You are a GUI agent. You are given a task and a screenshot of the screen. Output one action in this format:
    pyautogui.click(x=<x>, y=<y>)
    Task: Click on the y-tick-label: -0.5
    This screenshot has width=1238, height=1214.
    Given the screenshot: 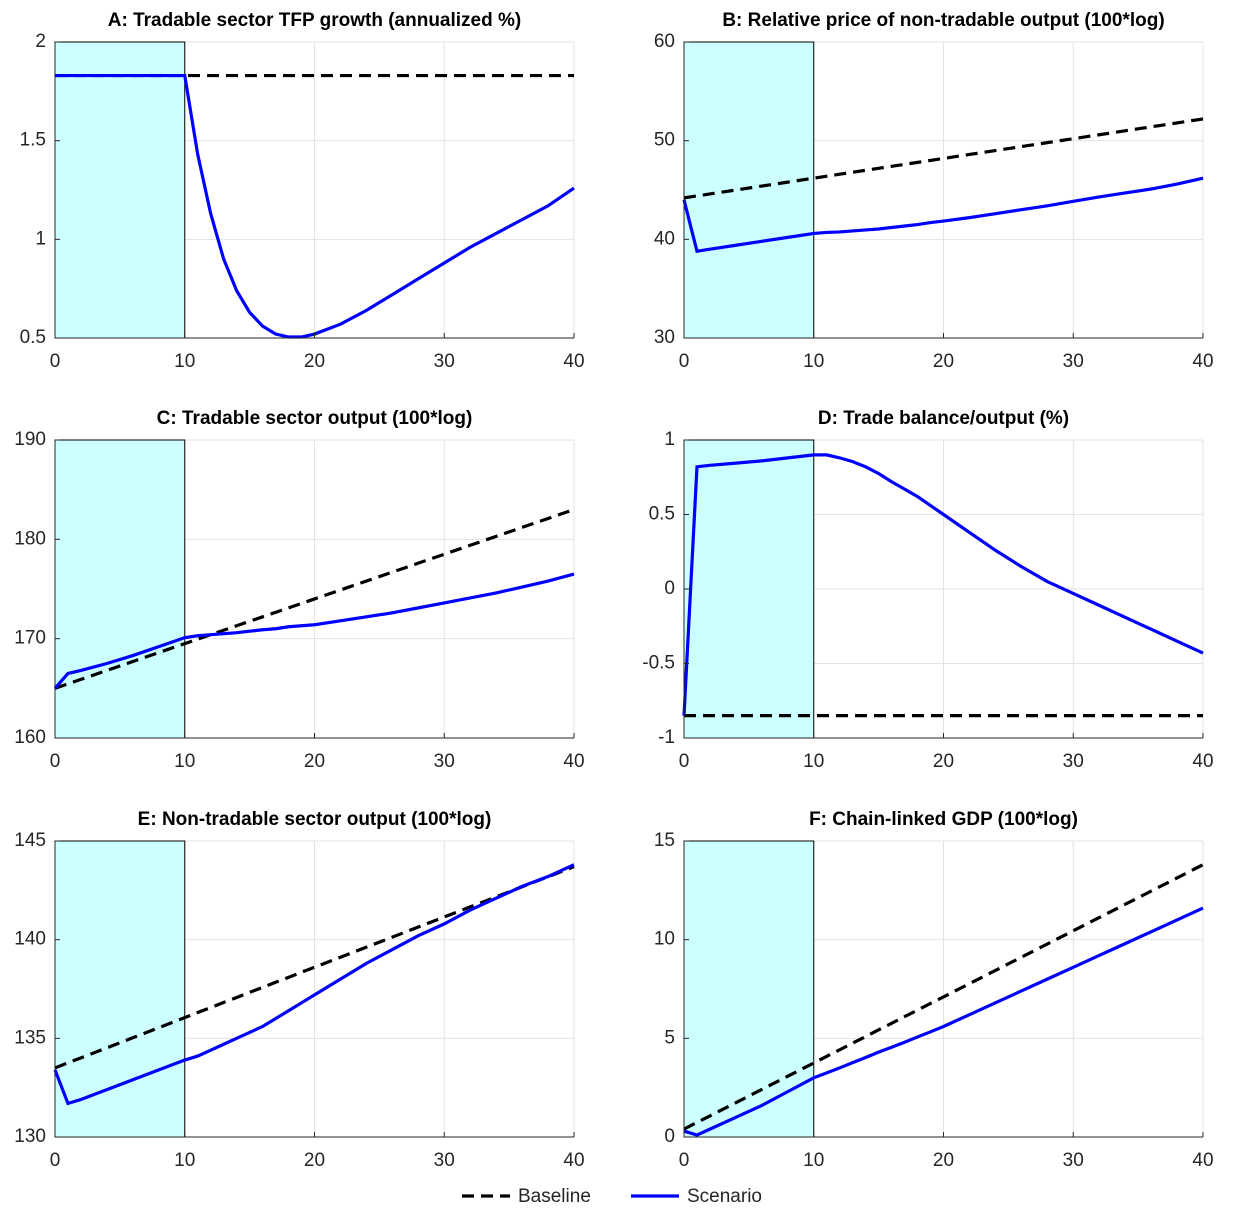 What is the action you would take?
    pyautogui.click(x=658, y=663)
    